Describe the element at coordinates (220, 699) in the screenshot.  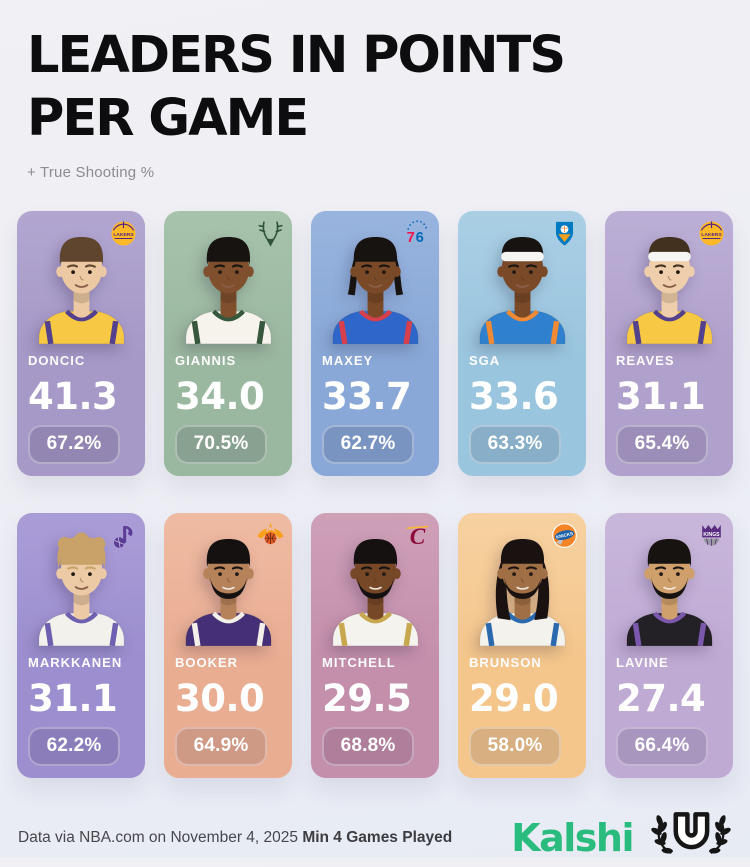
I see `ppg-value: 30.0` at that location.